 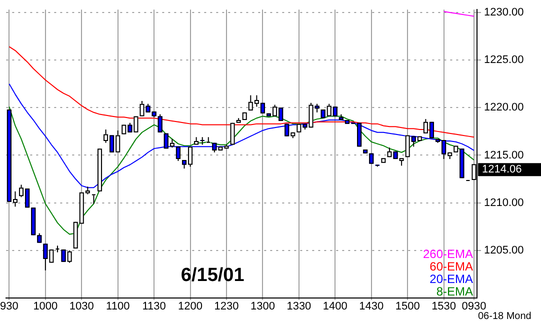 What do you see at coordinates (335, 306) in the screenshot?
I see `x-tick-label: 1400` at bounding box center [335, 306].